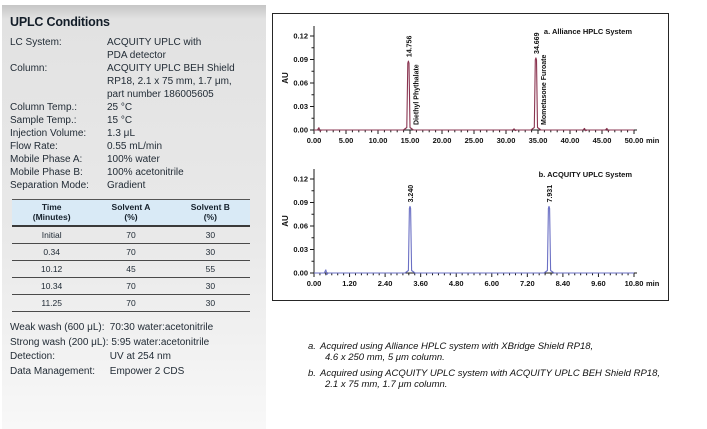 This screenshot has width=707, height=429. Describe the element at coordinates (183, 49) in the screenshot. I see `condition-value: ACQUITY UPLC with PDA detector` at that location.